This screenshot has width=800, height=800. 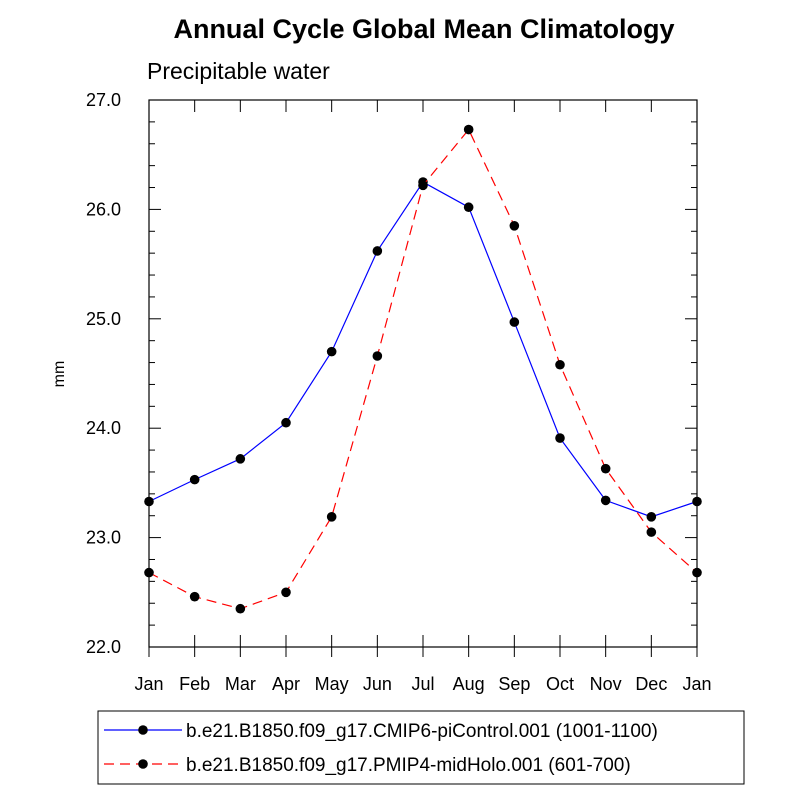 What do you see at coordinates (651, 684) in the screenshot?
I see `x-tick-label: Dec` at bounding box center [651, 684].